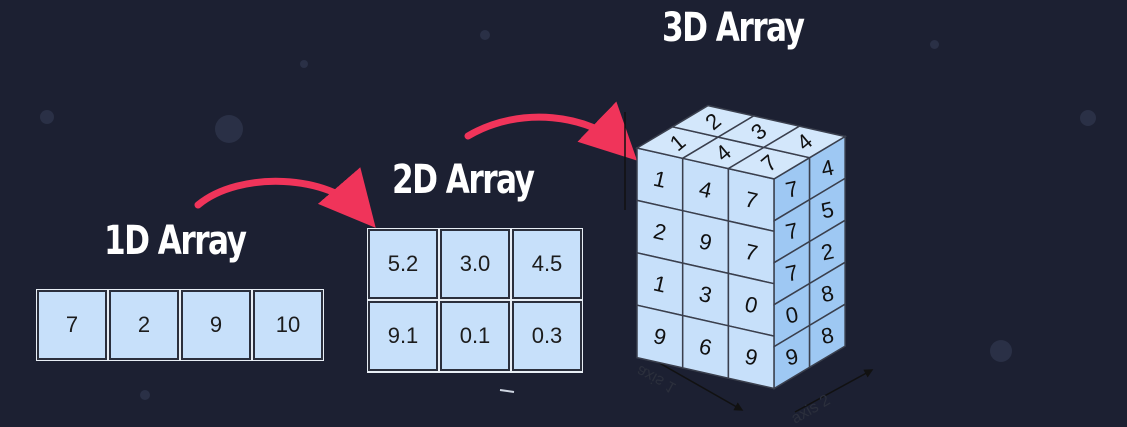  What do you see at coordinates (551, 131) in the screenshot?
I see `arrow-2d-to-3d` at bounding box center [551, 131].